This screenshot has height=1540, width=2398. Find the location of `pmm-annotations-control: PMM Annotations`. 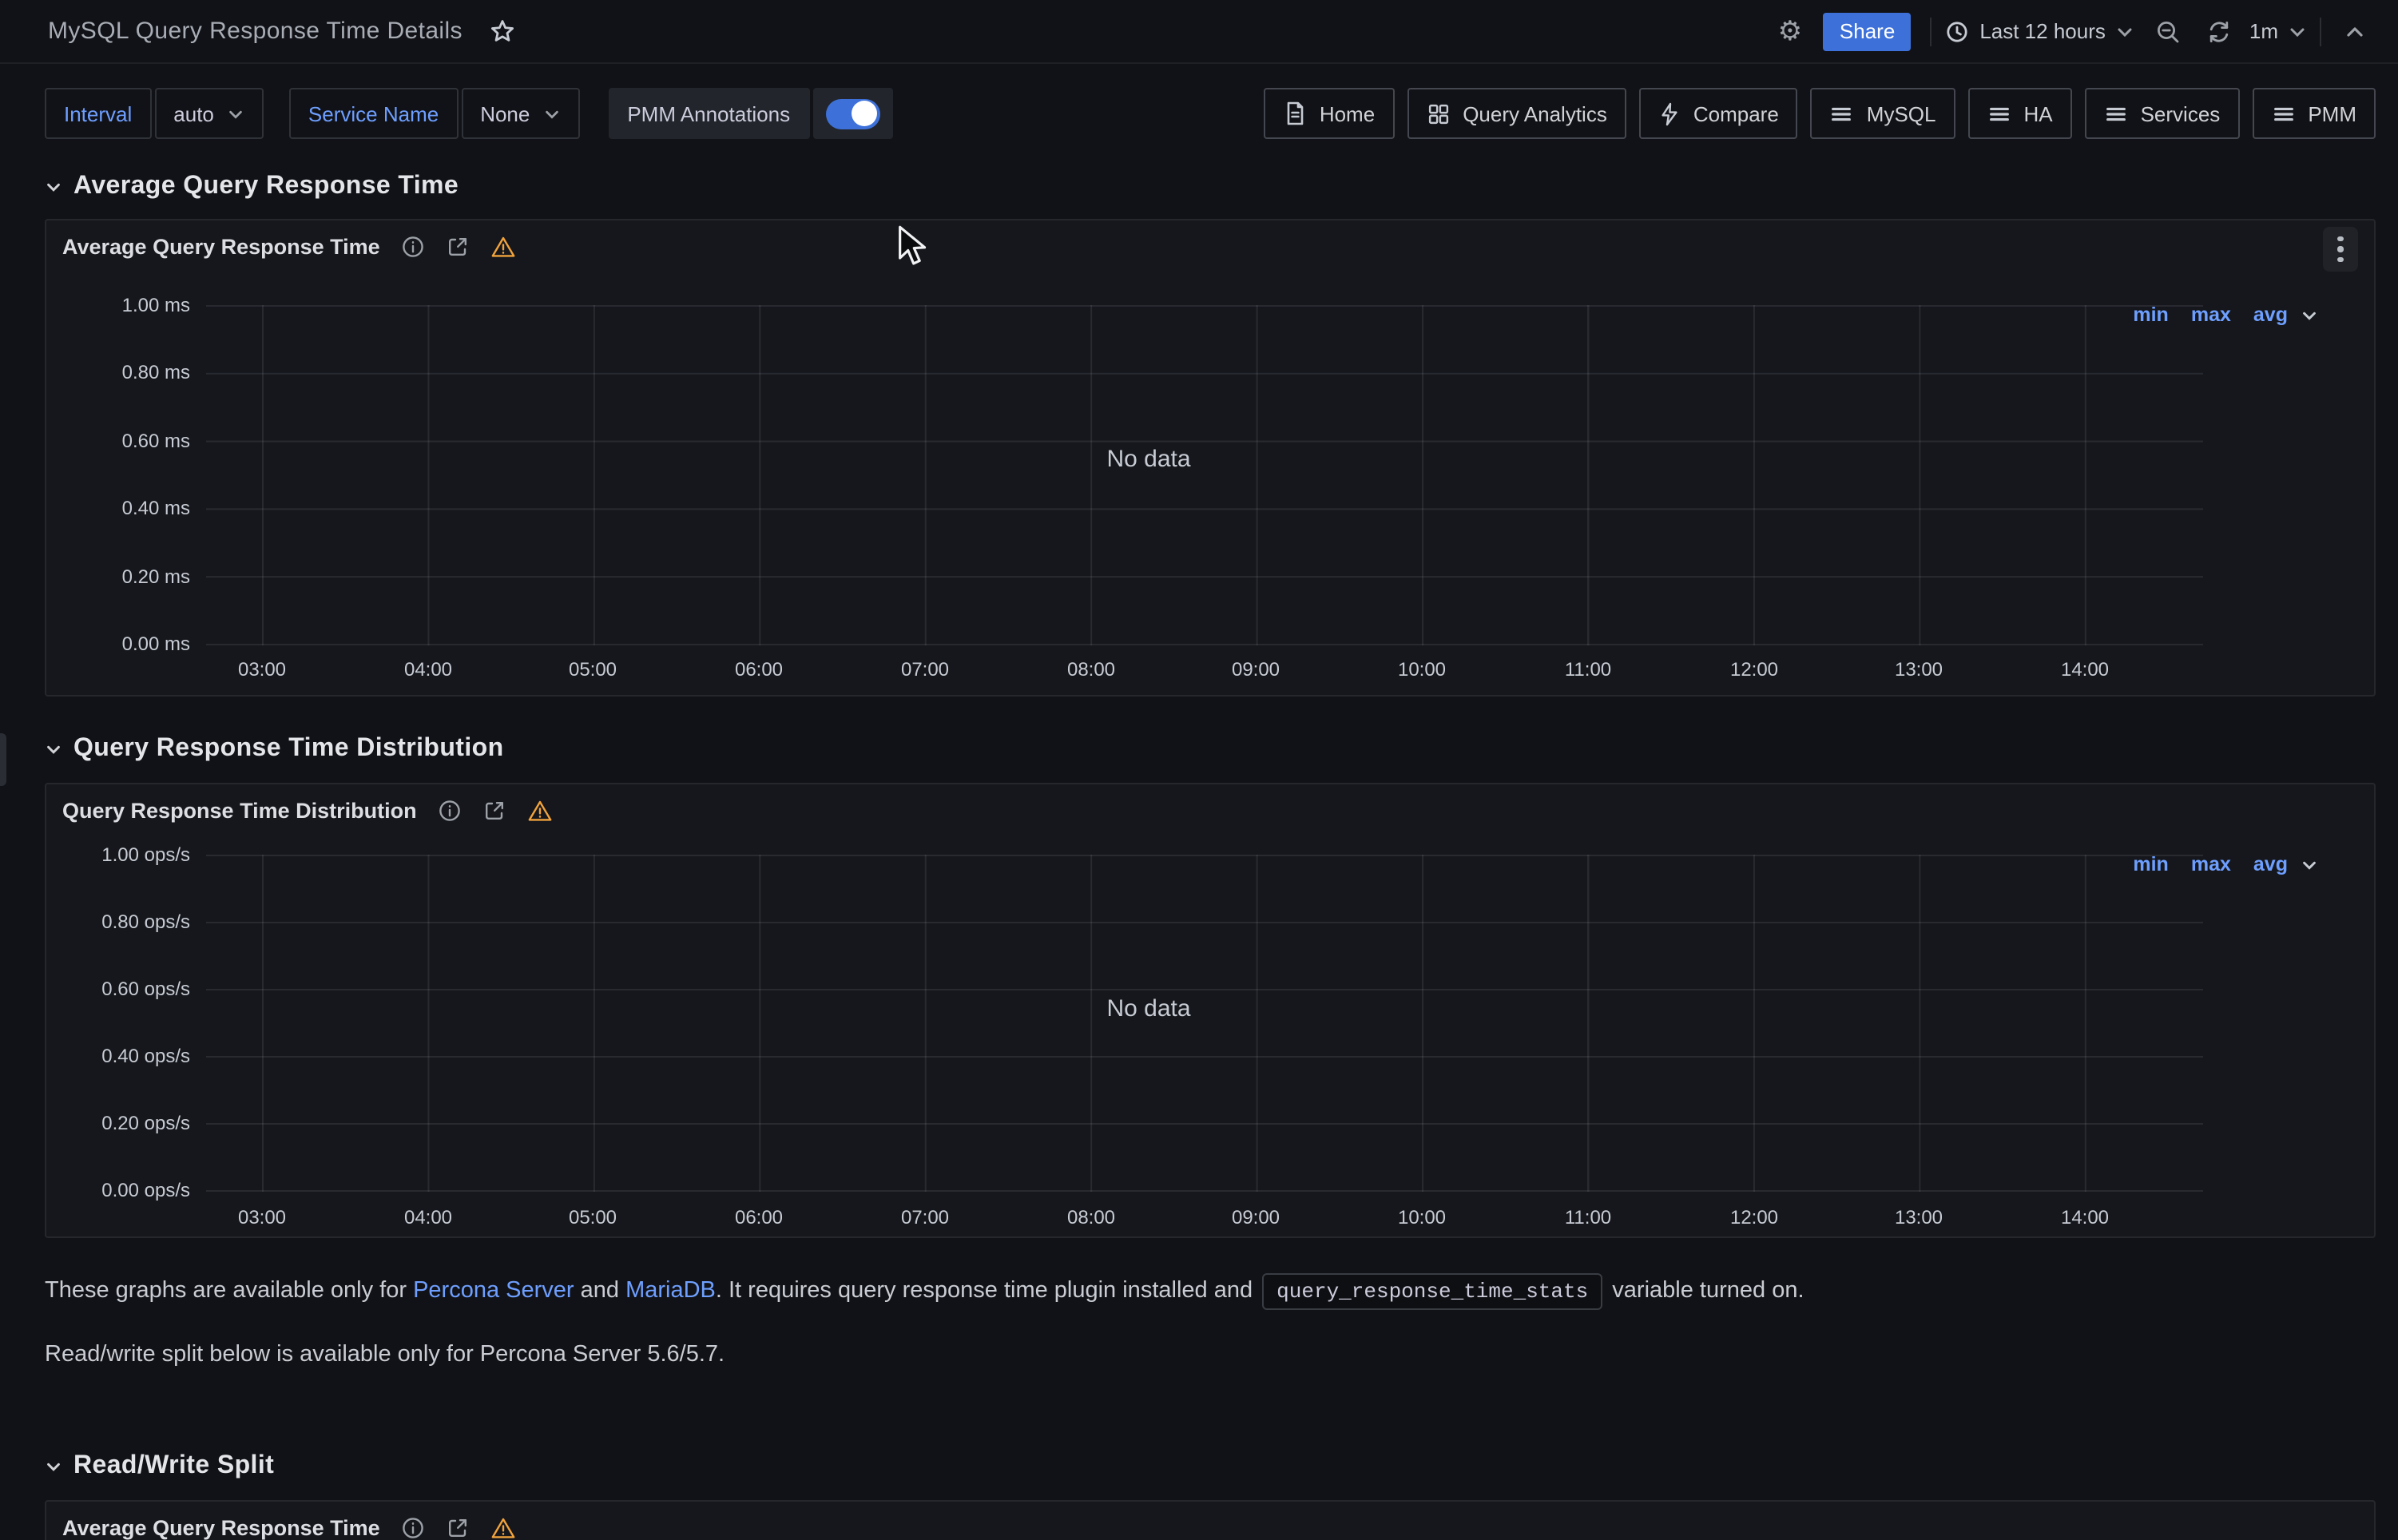

pmm-annotations-control: PMM Annotations is located at coordinates (750, 114).